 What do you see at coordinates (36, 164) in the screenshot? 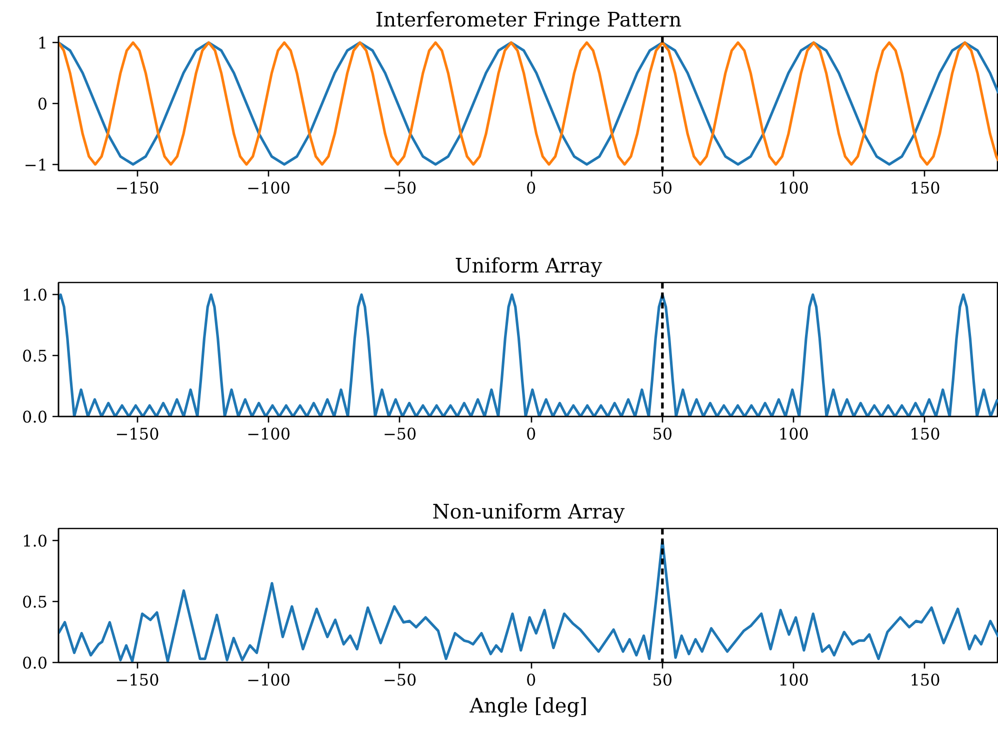
I see `y-tick-label: −1` at bounding box center [36, 164].